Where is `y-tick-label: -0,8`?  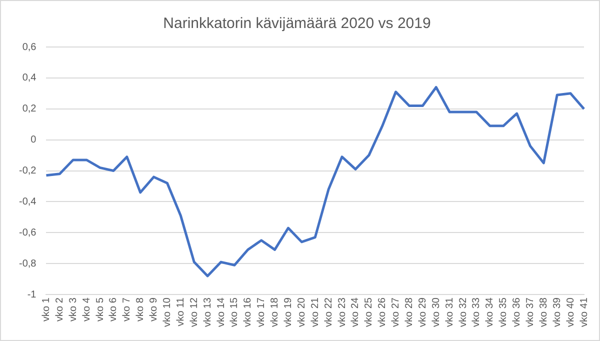
y-tick-label: -0,8 is located at coordinates (27, 264).